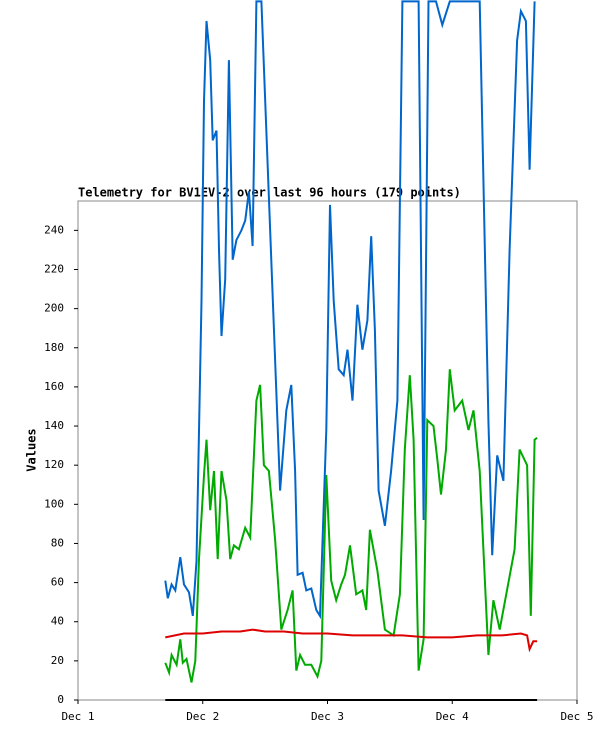  Describe the element at coordinates (57, 621) in the screenshot. I see `y-tick-label: 40` at that location.